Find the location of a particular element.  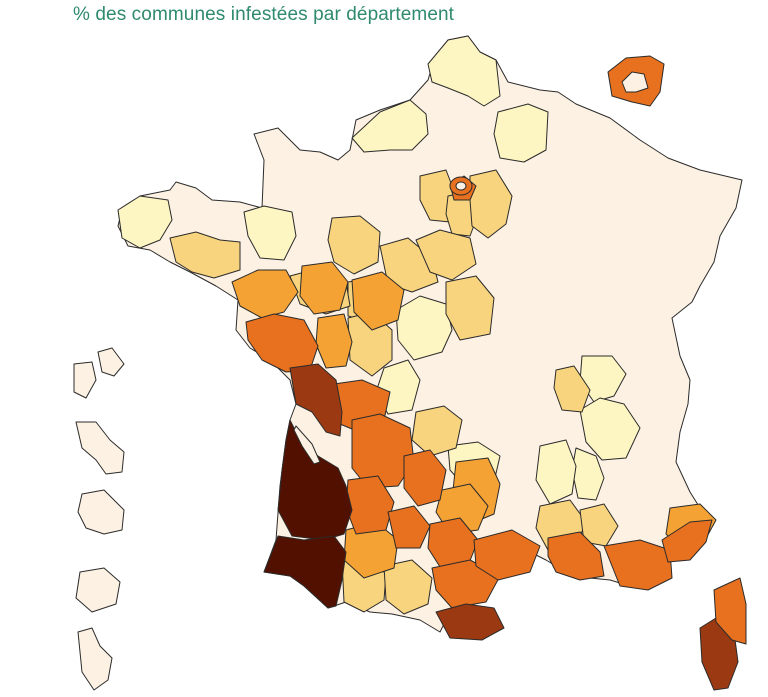

dept-aude is located at coordinates (466, 584).